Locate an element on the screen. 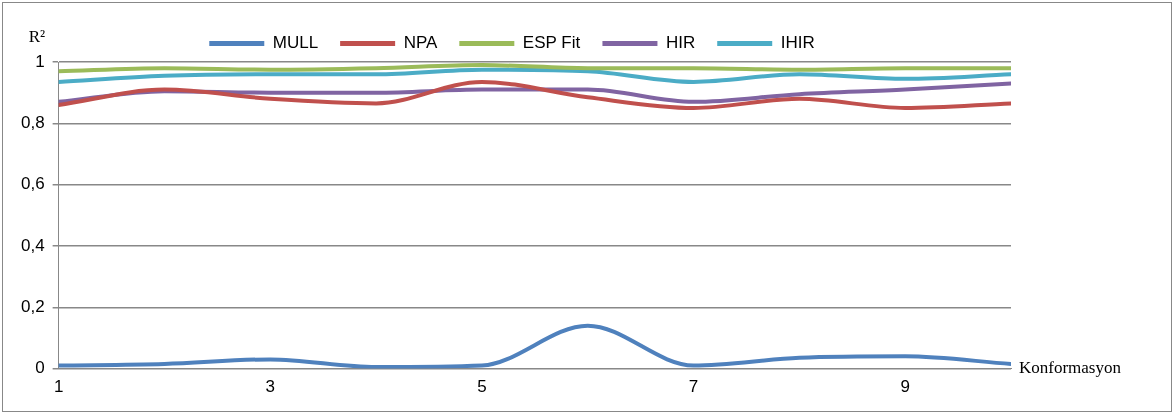  y-tick-label: 1 is located at coordinates (40, 61).